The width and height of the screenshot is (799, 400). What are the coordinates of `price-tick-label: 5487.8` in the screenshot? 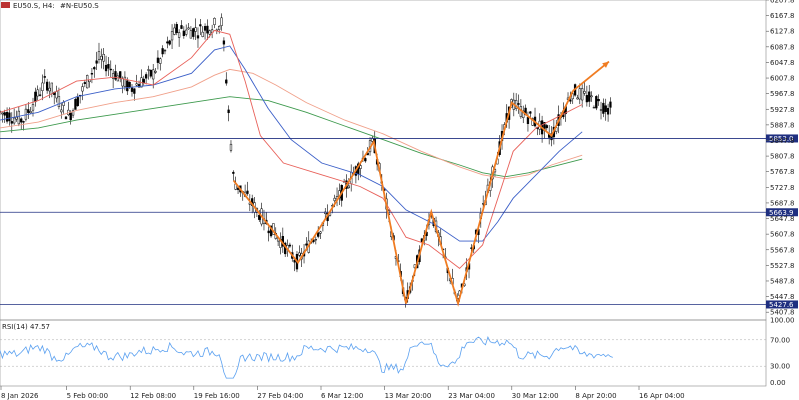 It's located at (782, 281).